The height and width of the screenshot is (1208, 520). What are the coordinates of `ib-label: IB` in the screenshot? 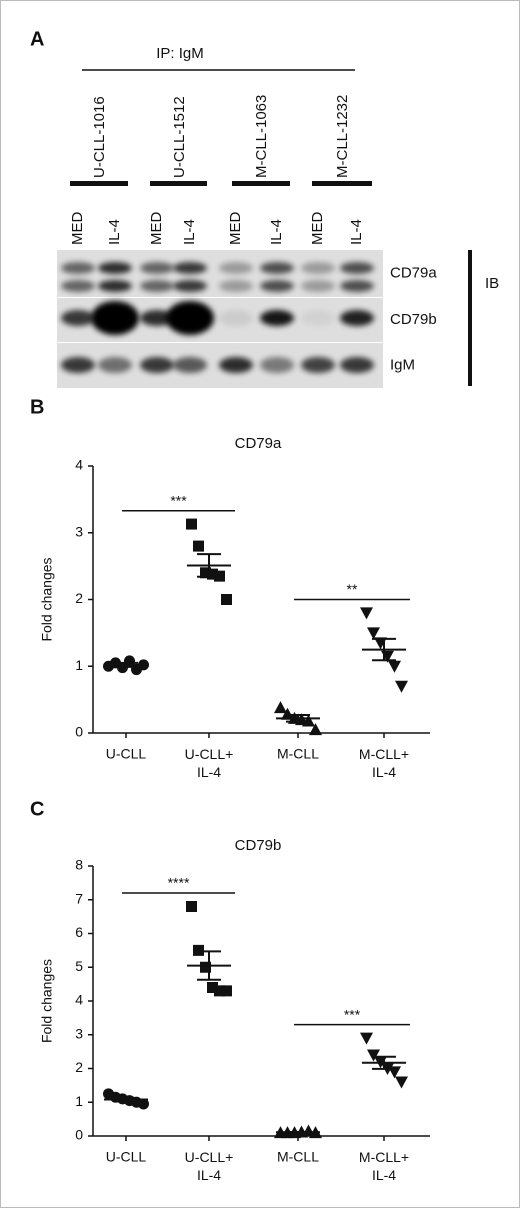 It's located at (492, 283).